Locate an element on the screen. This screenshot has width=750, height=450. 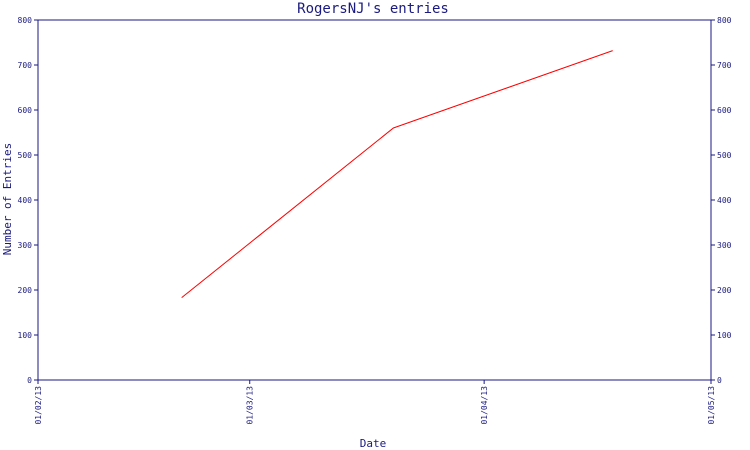
y-tick-label-left: 100 is located at coordinates (25, 335).